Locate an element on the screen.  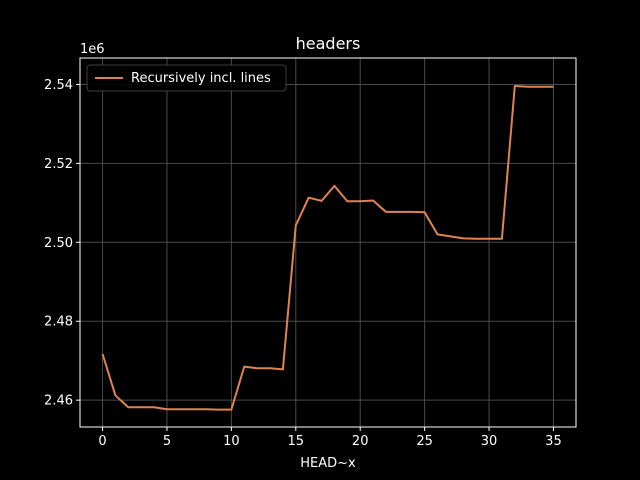
x-axis-label: HEAD~x is located at coordinates (328, 463).